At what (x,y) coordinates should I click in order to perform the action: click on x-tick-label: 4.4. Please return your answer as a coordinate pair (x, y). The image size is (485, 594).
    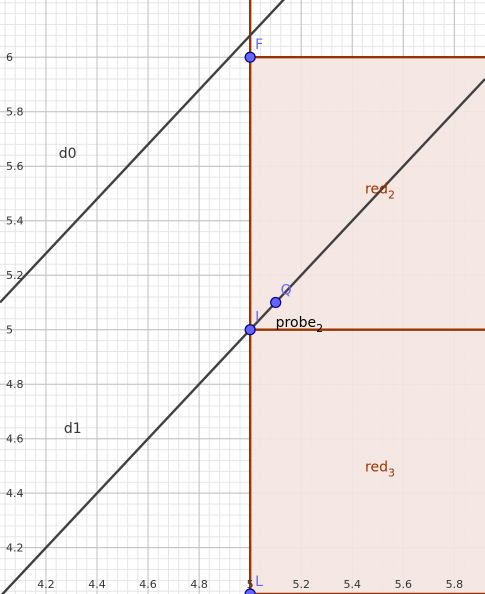
    Looking at the image, I should click on (97, 584).